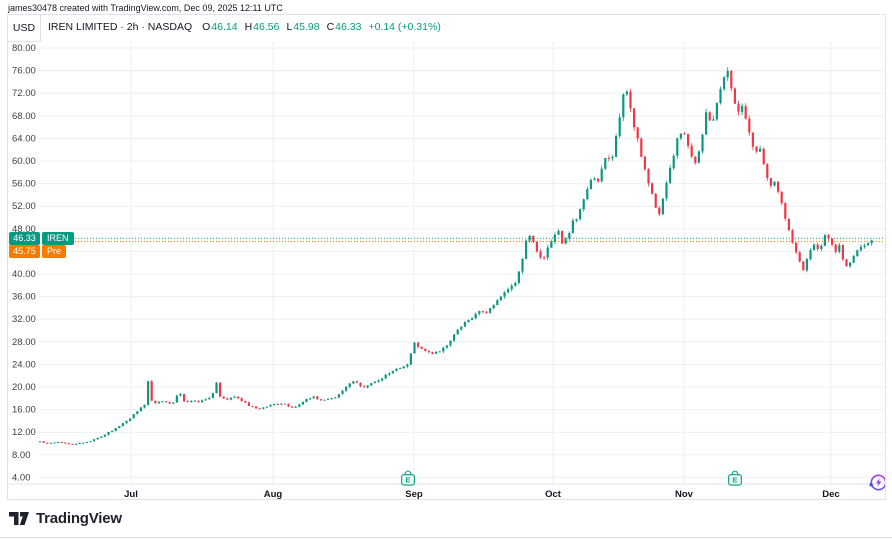 Image resolution: width=892 pixels, height=540 pixels. What do you see at coordinates (24, 184) in the screenshot?
I see `price-axis-label: 56.00` at bounding box center [24, 184].